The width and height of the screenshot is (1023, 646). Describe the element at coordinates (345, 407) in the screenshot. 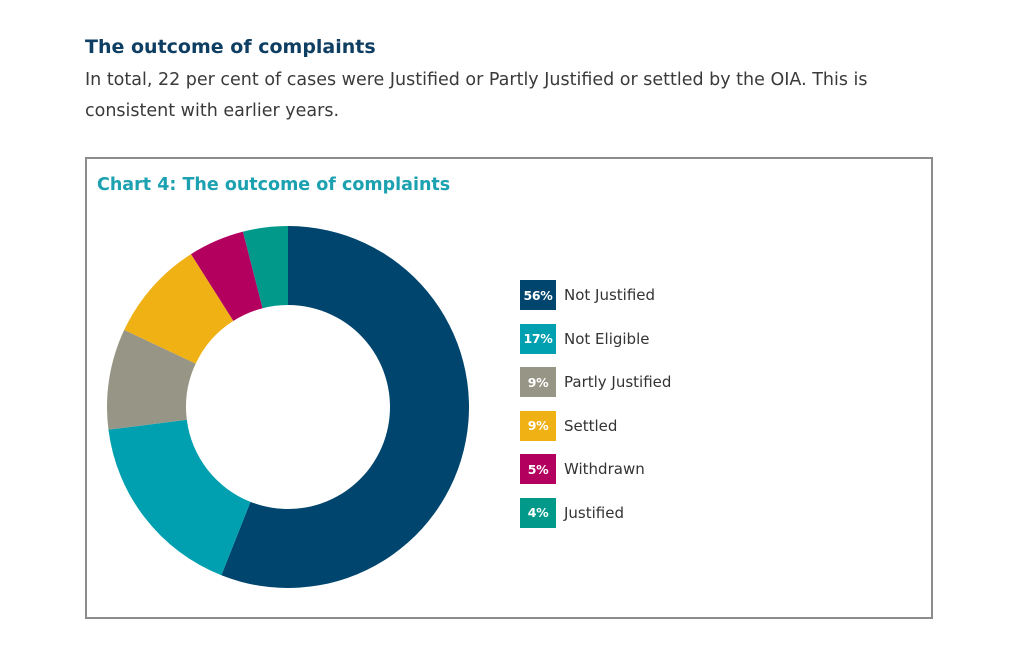

I see `donut-slice-not-justified` at that location.